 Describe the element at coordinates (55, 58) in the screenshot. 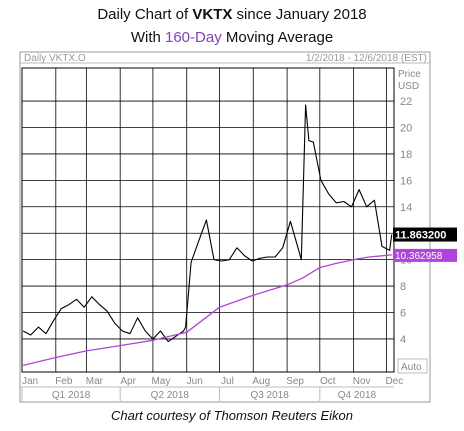

I see `instrument-label: Daily VKTX.O` at that location.